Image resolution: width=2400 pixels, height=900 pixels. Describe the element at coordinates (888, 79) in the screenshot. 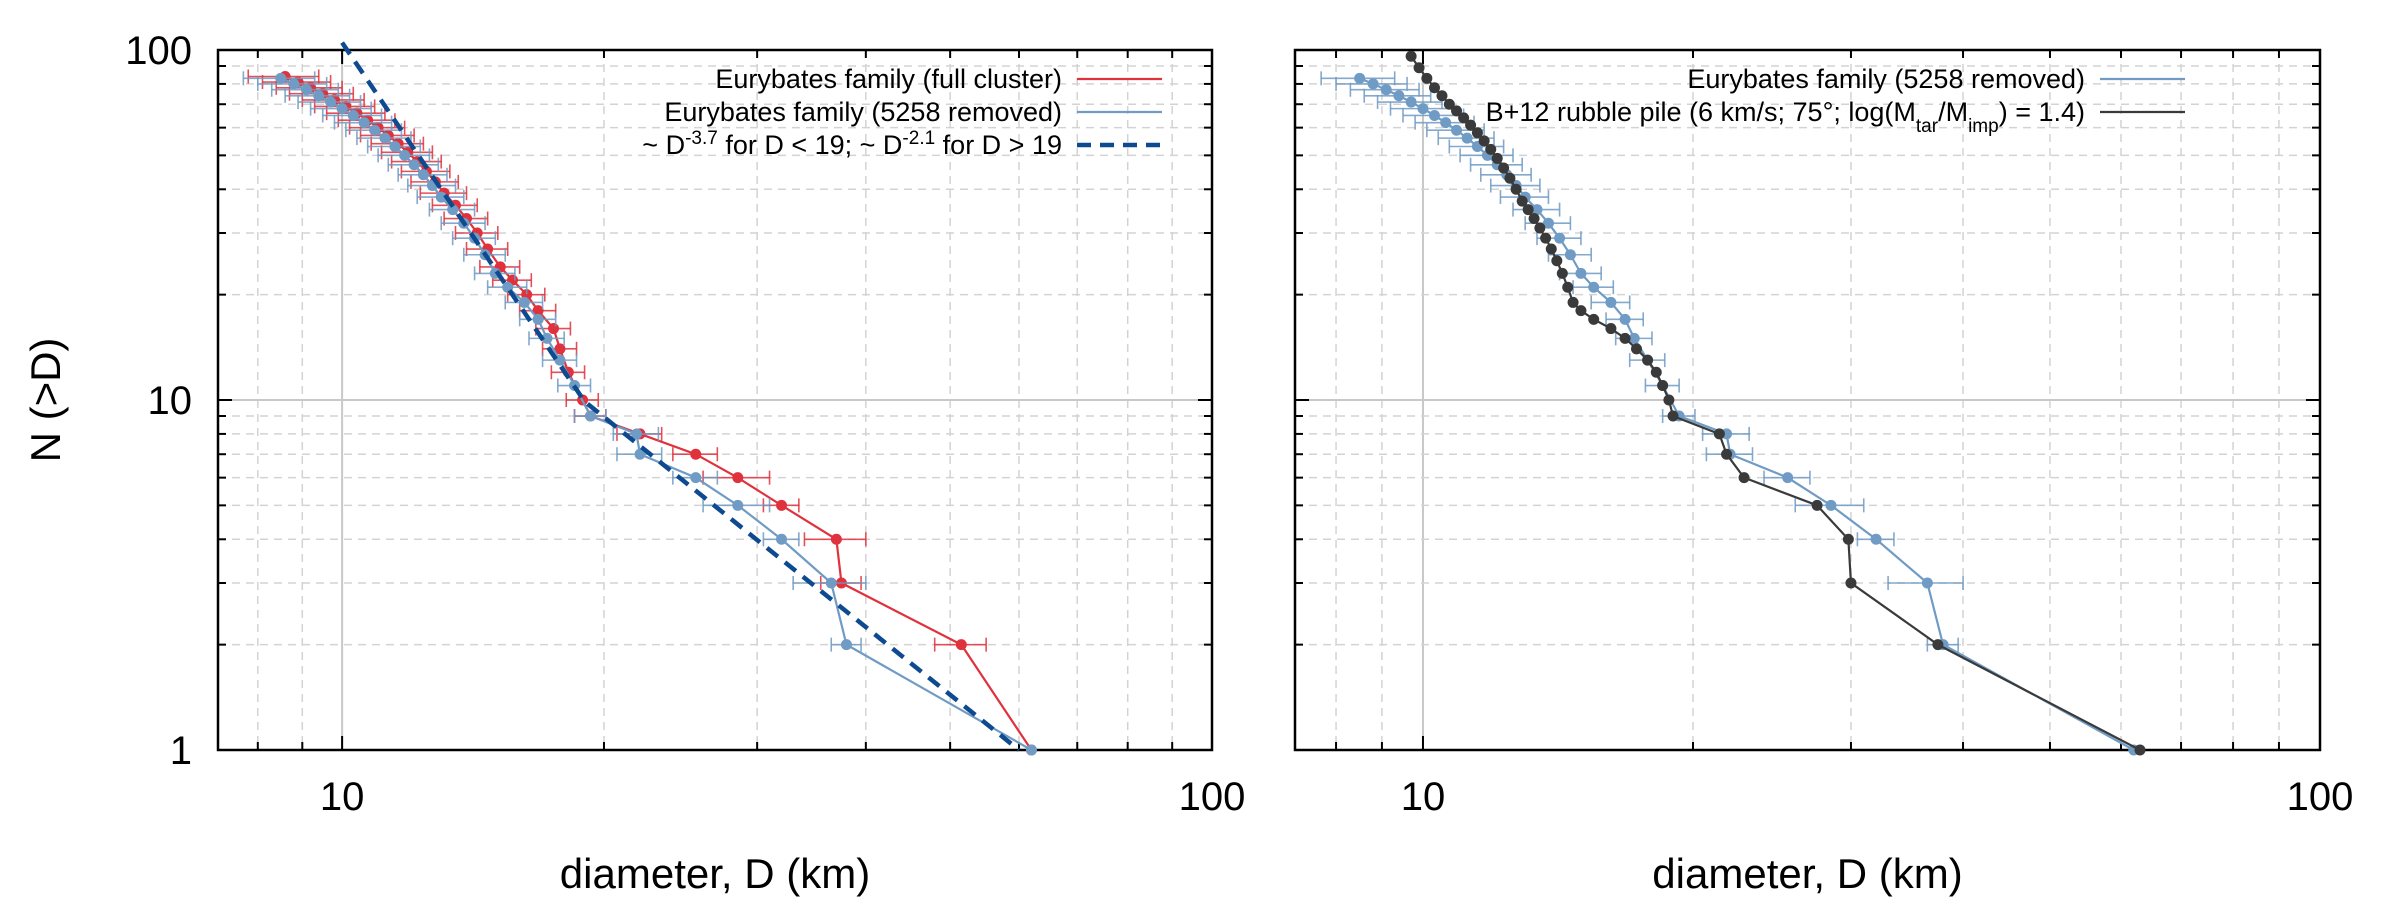

I see `legend-label: Eurybates family (full cluster)` at that location.